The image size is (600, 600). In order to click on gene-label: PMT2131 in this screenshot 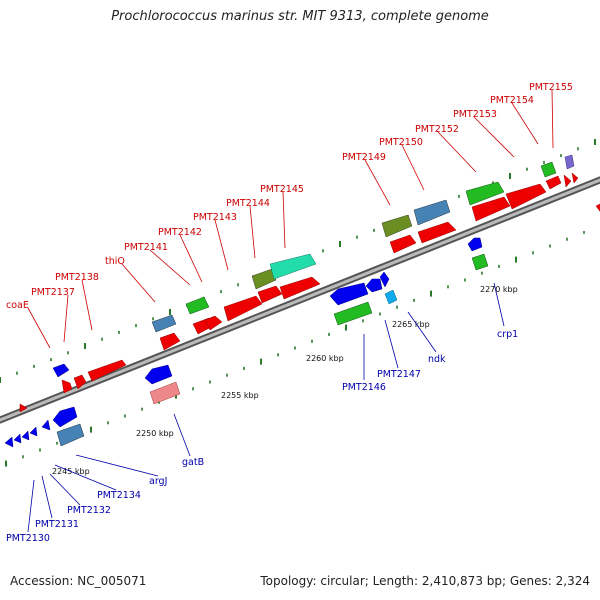, I will do `click(57, 524)`.